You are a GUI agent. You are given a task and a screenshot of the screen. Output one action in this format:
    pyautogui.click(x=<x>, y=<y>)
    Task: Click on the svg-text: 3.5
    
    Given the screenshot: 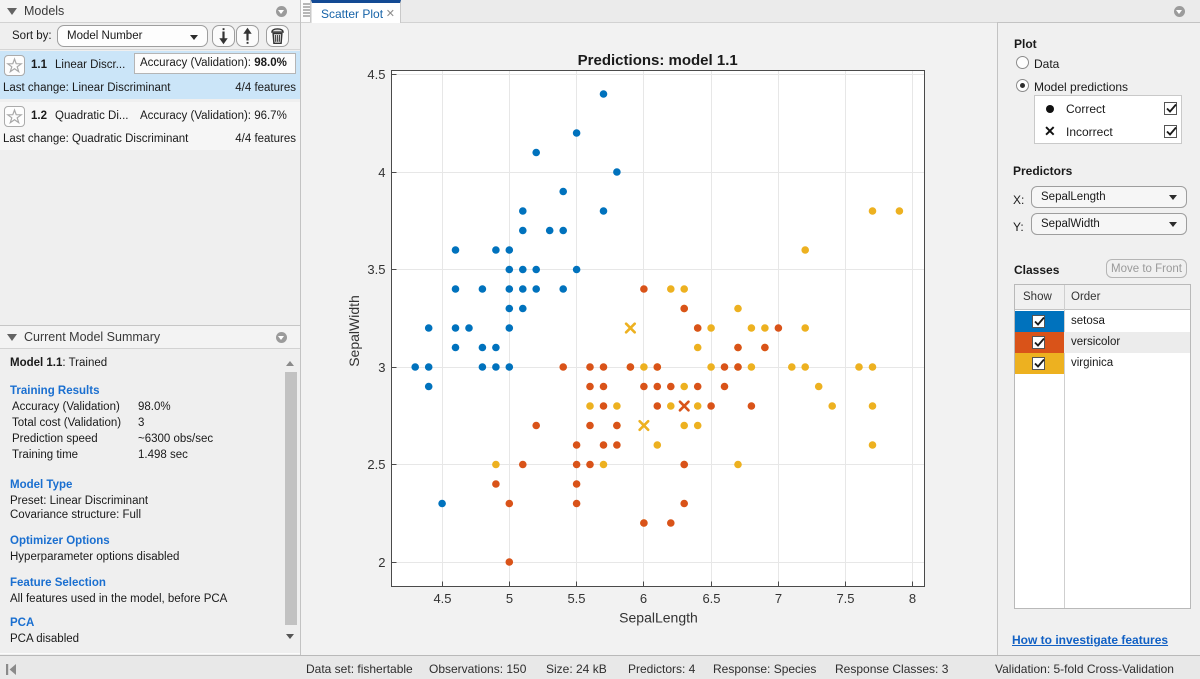 What is the action you would take?
    pyautogui.click(x=376, y=269)
    